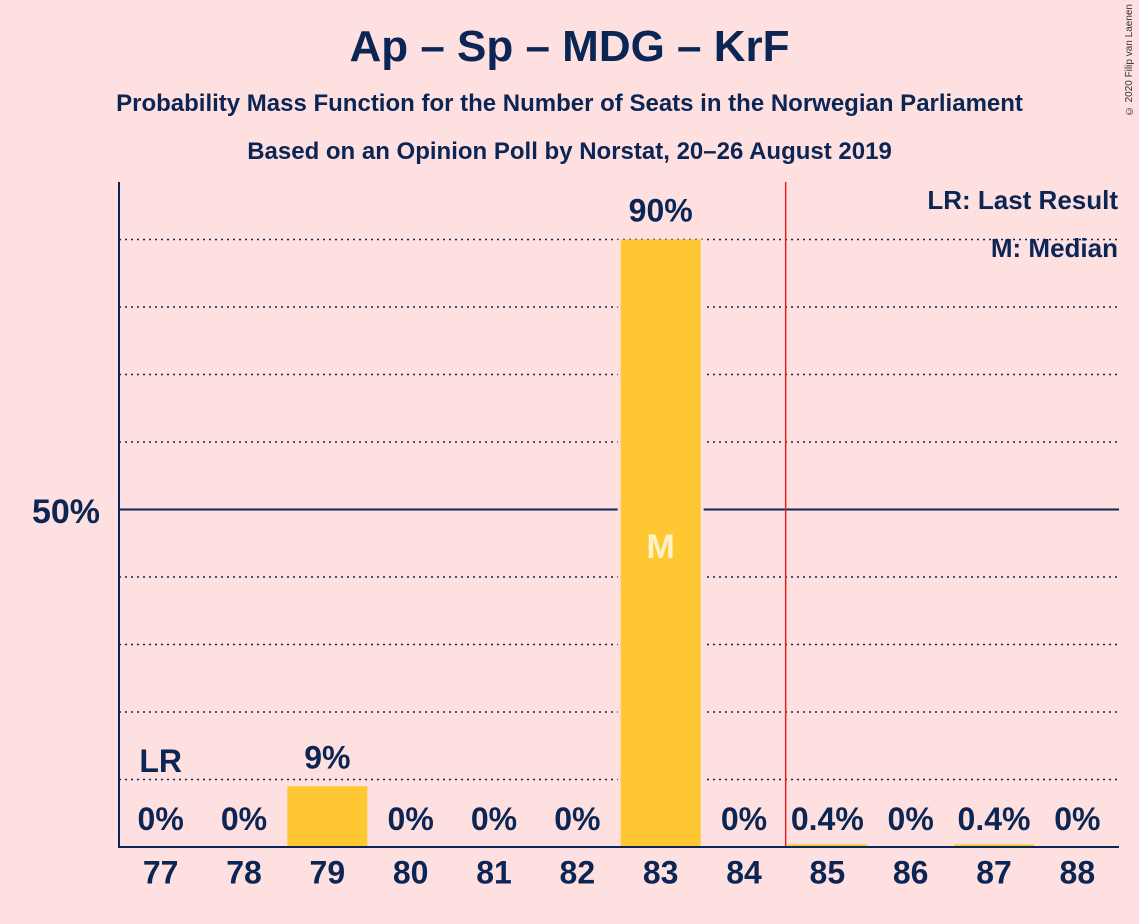  I want to click on median-marker: M, so click(661, 547).